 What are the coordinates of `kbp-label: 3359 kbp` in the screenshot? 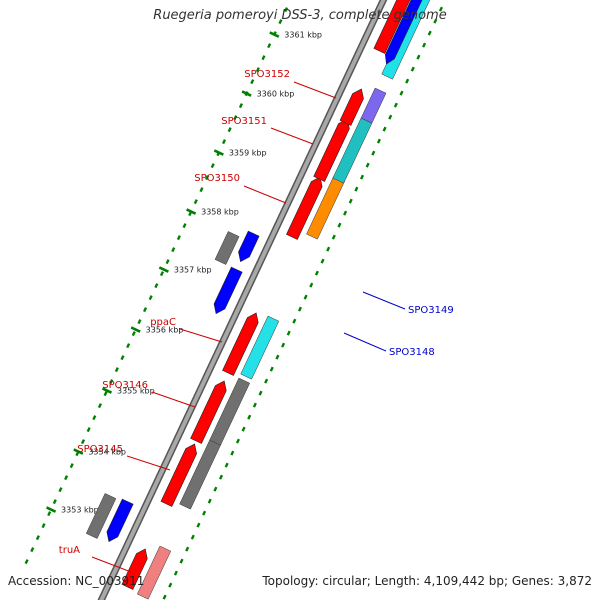 It's located at (248, 153).